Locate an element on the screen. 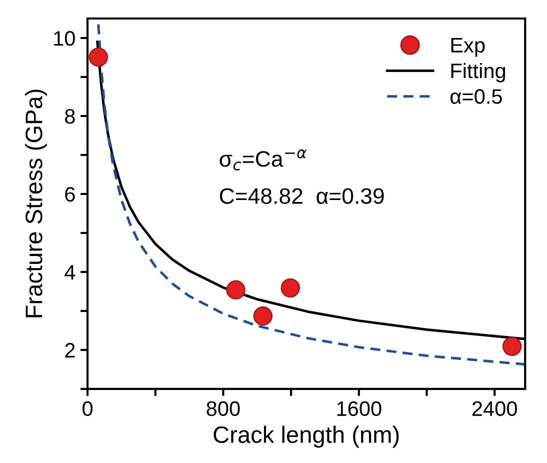 This screenshot has width=547, height=463. legend-label: α=0.5 is located at coordinates (476, 96).